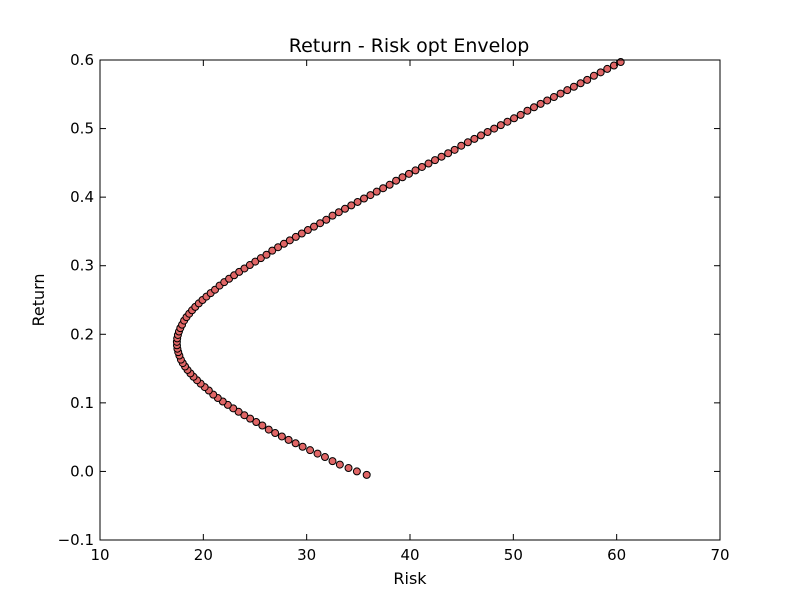 This screenshot has height=600, width=800. What do you see at coordinates (410, 578) in the screenshot?
I see `x-axis-label: Risk` at bounding box center [410, 578].